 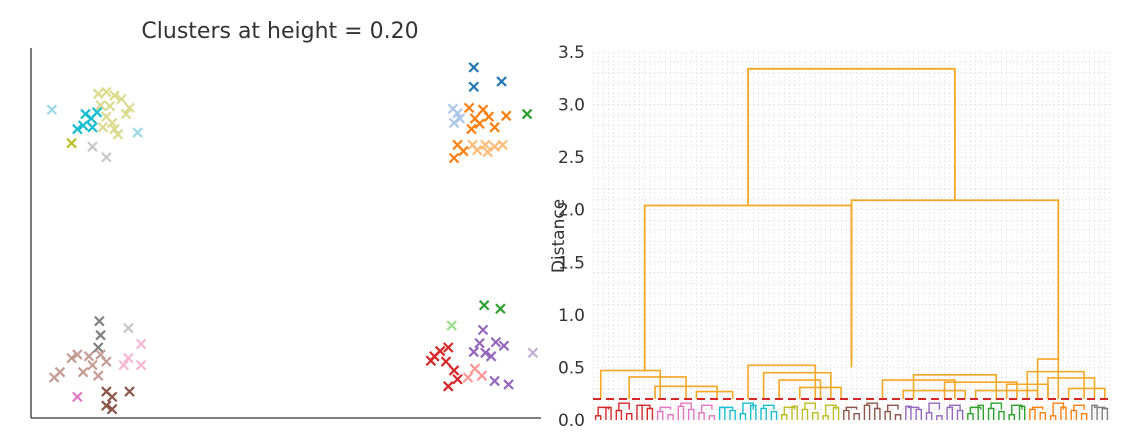 What do you see at coordinates (571, 421) in the screenshot?
I see `y-tick-label: 0.0` at bounding box center [571, 421].